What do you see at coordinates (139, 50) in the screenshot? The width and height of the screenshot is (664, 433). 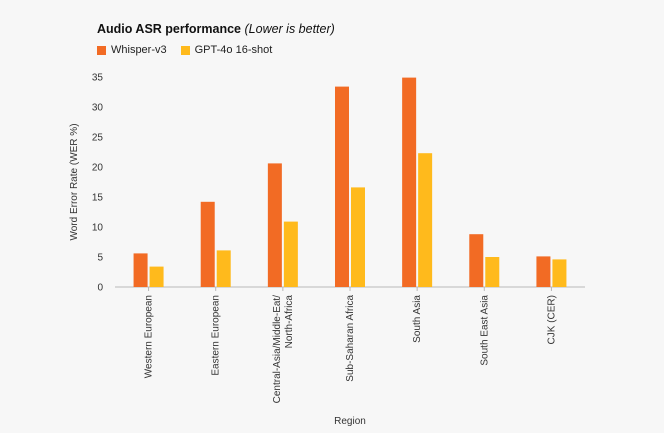 I see `legend-label-whisper: Whisper-v3` at bounding box center [139, 50].